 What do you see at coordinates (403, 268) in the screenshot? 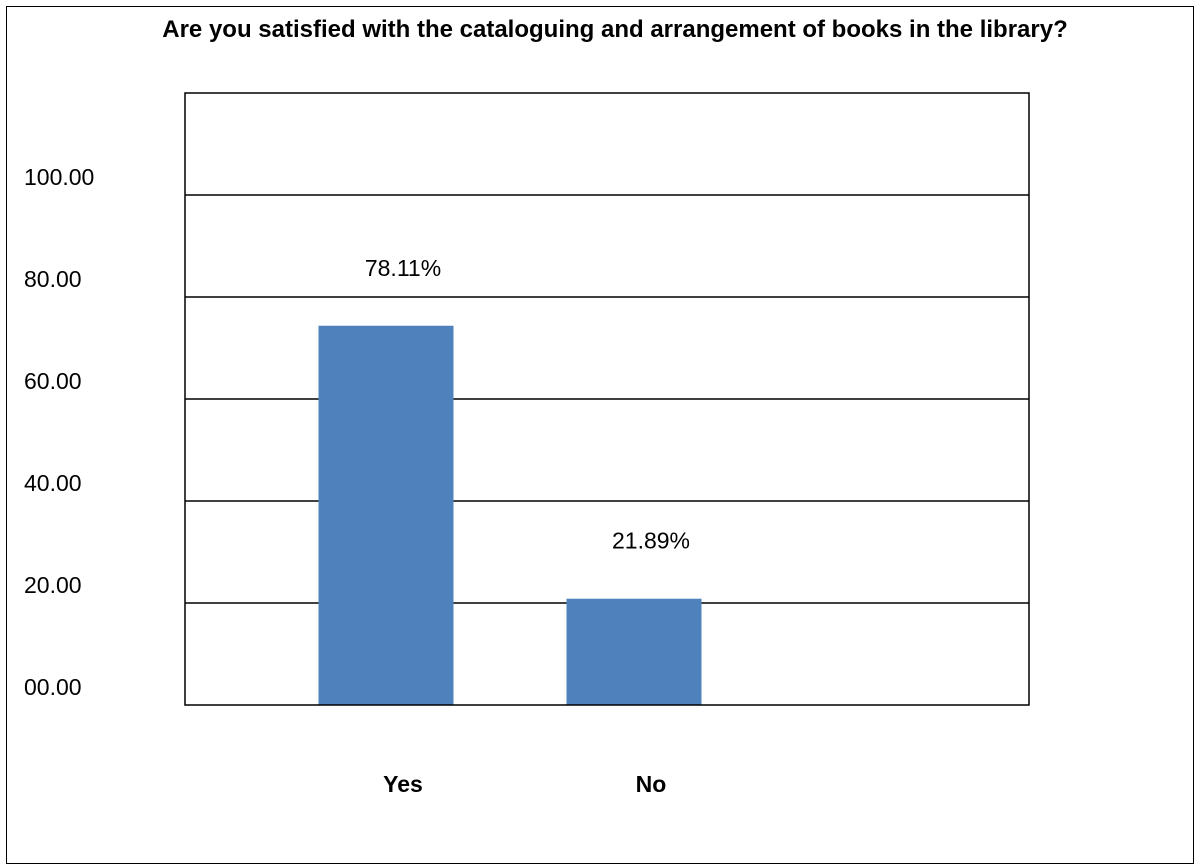
I see `data-label: 78.11%` at bounding box center [403, 268].